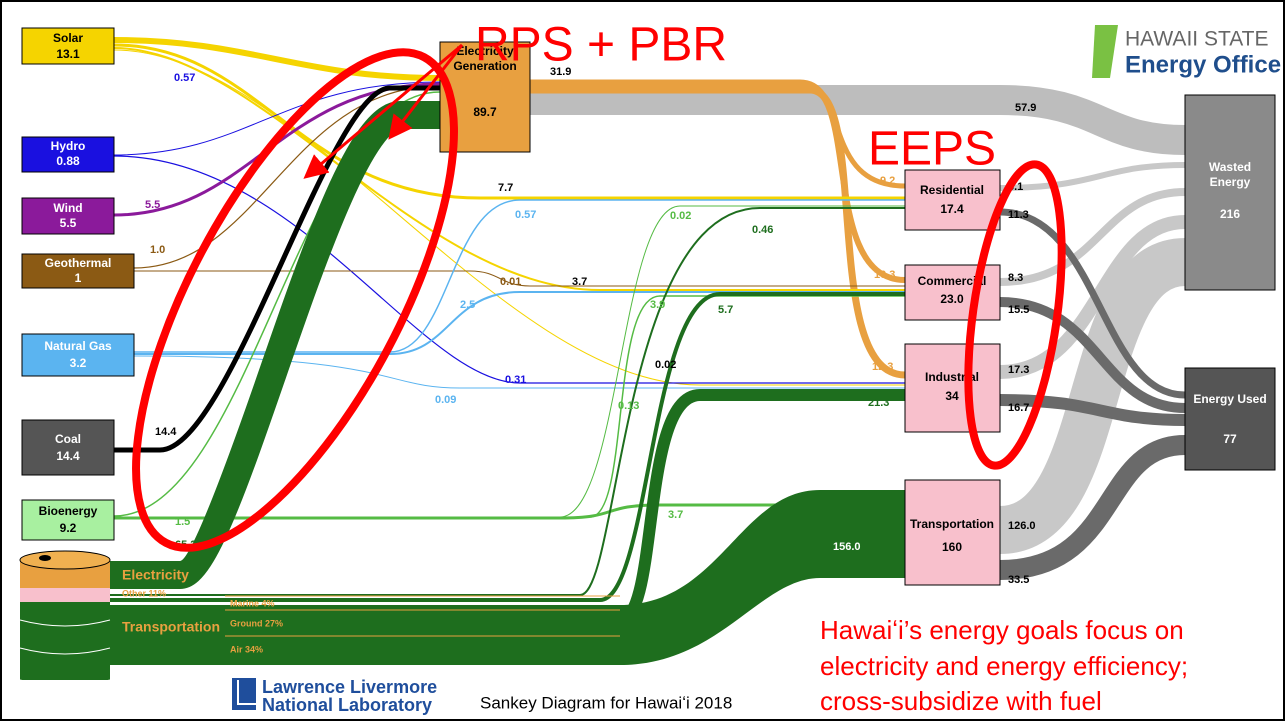  I want to click on annotation: RPS + PBR, so click(601, 45).